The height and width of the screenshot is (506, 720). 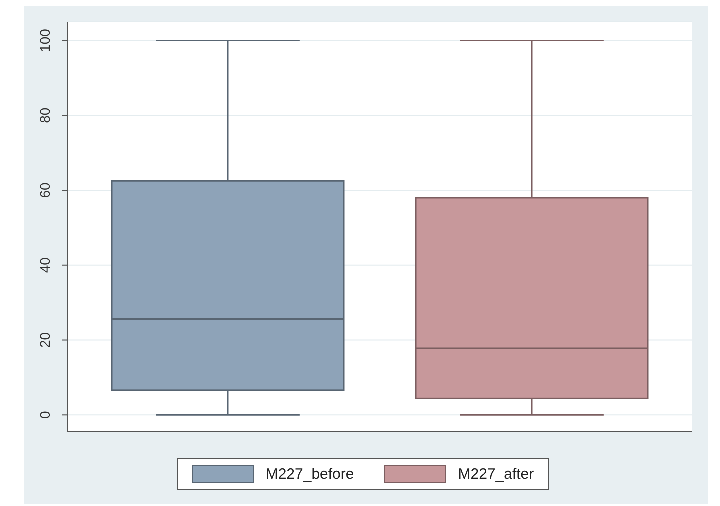 What do you see at coordinates (45, 190) in the screenshot?
I see `y-tick-label: 60` at bounding box center [45, 190].